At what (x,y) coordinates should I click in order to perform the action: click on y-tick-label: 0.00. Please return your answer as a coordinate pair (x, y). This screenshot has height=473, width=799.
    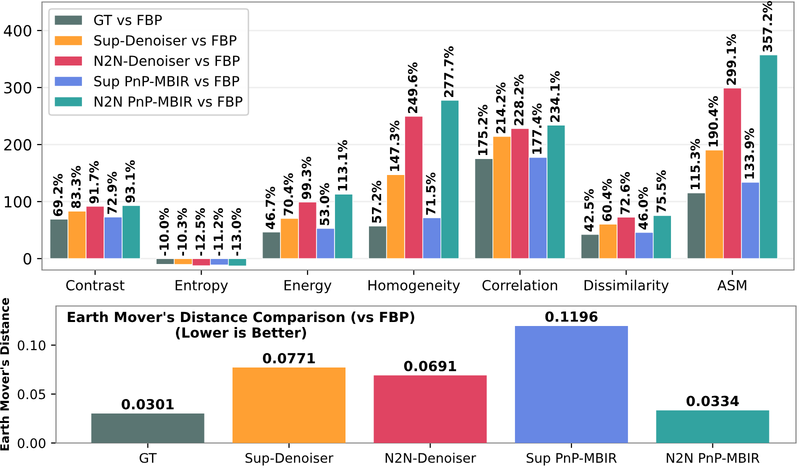
    Looking at the image, I should click on (32, 443).